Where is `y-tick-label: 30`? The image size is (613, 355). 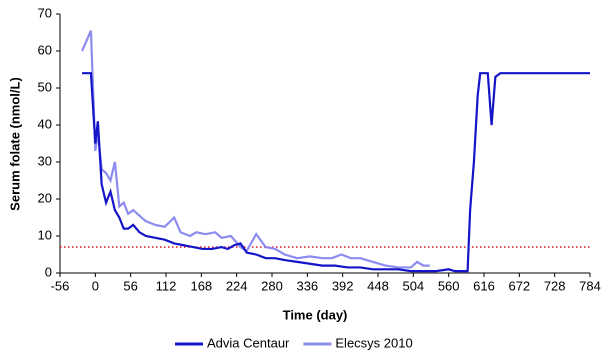 y-tick-label: 30 is located at coordinates (45, 160).